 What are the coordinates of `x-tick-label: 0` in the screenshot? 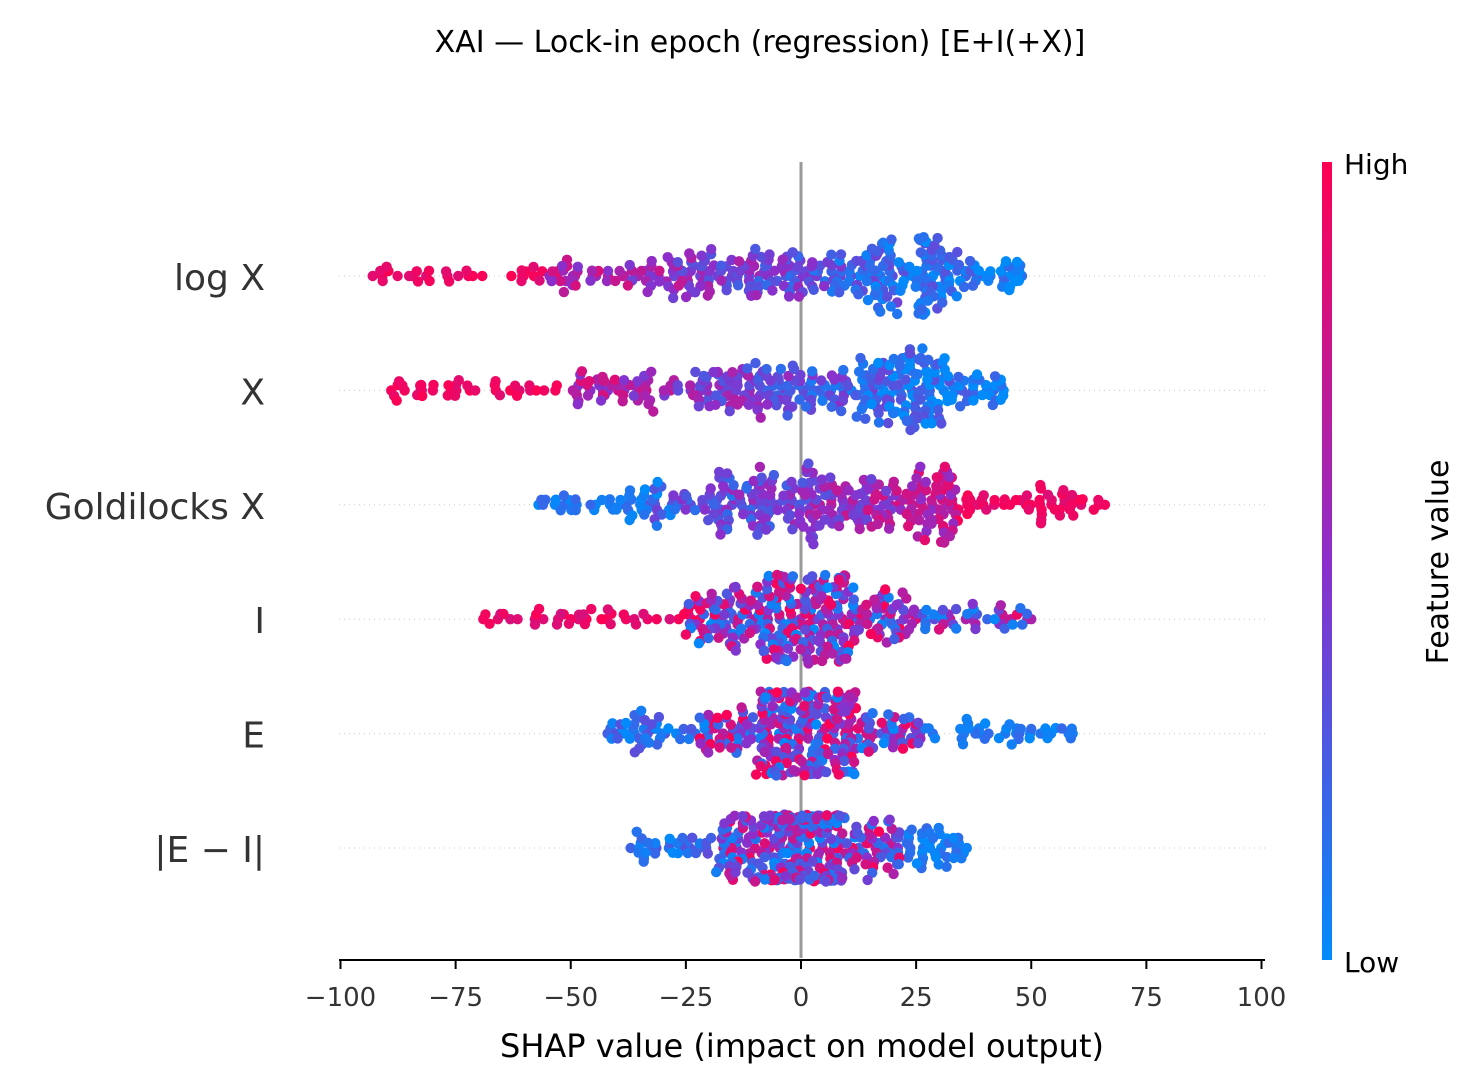 It's located at (801, 998).